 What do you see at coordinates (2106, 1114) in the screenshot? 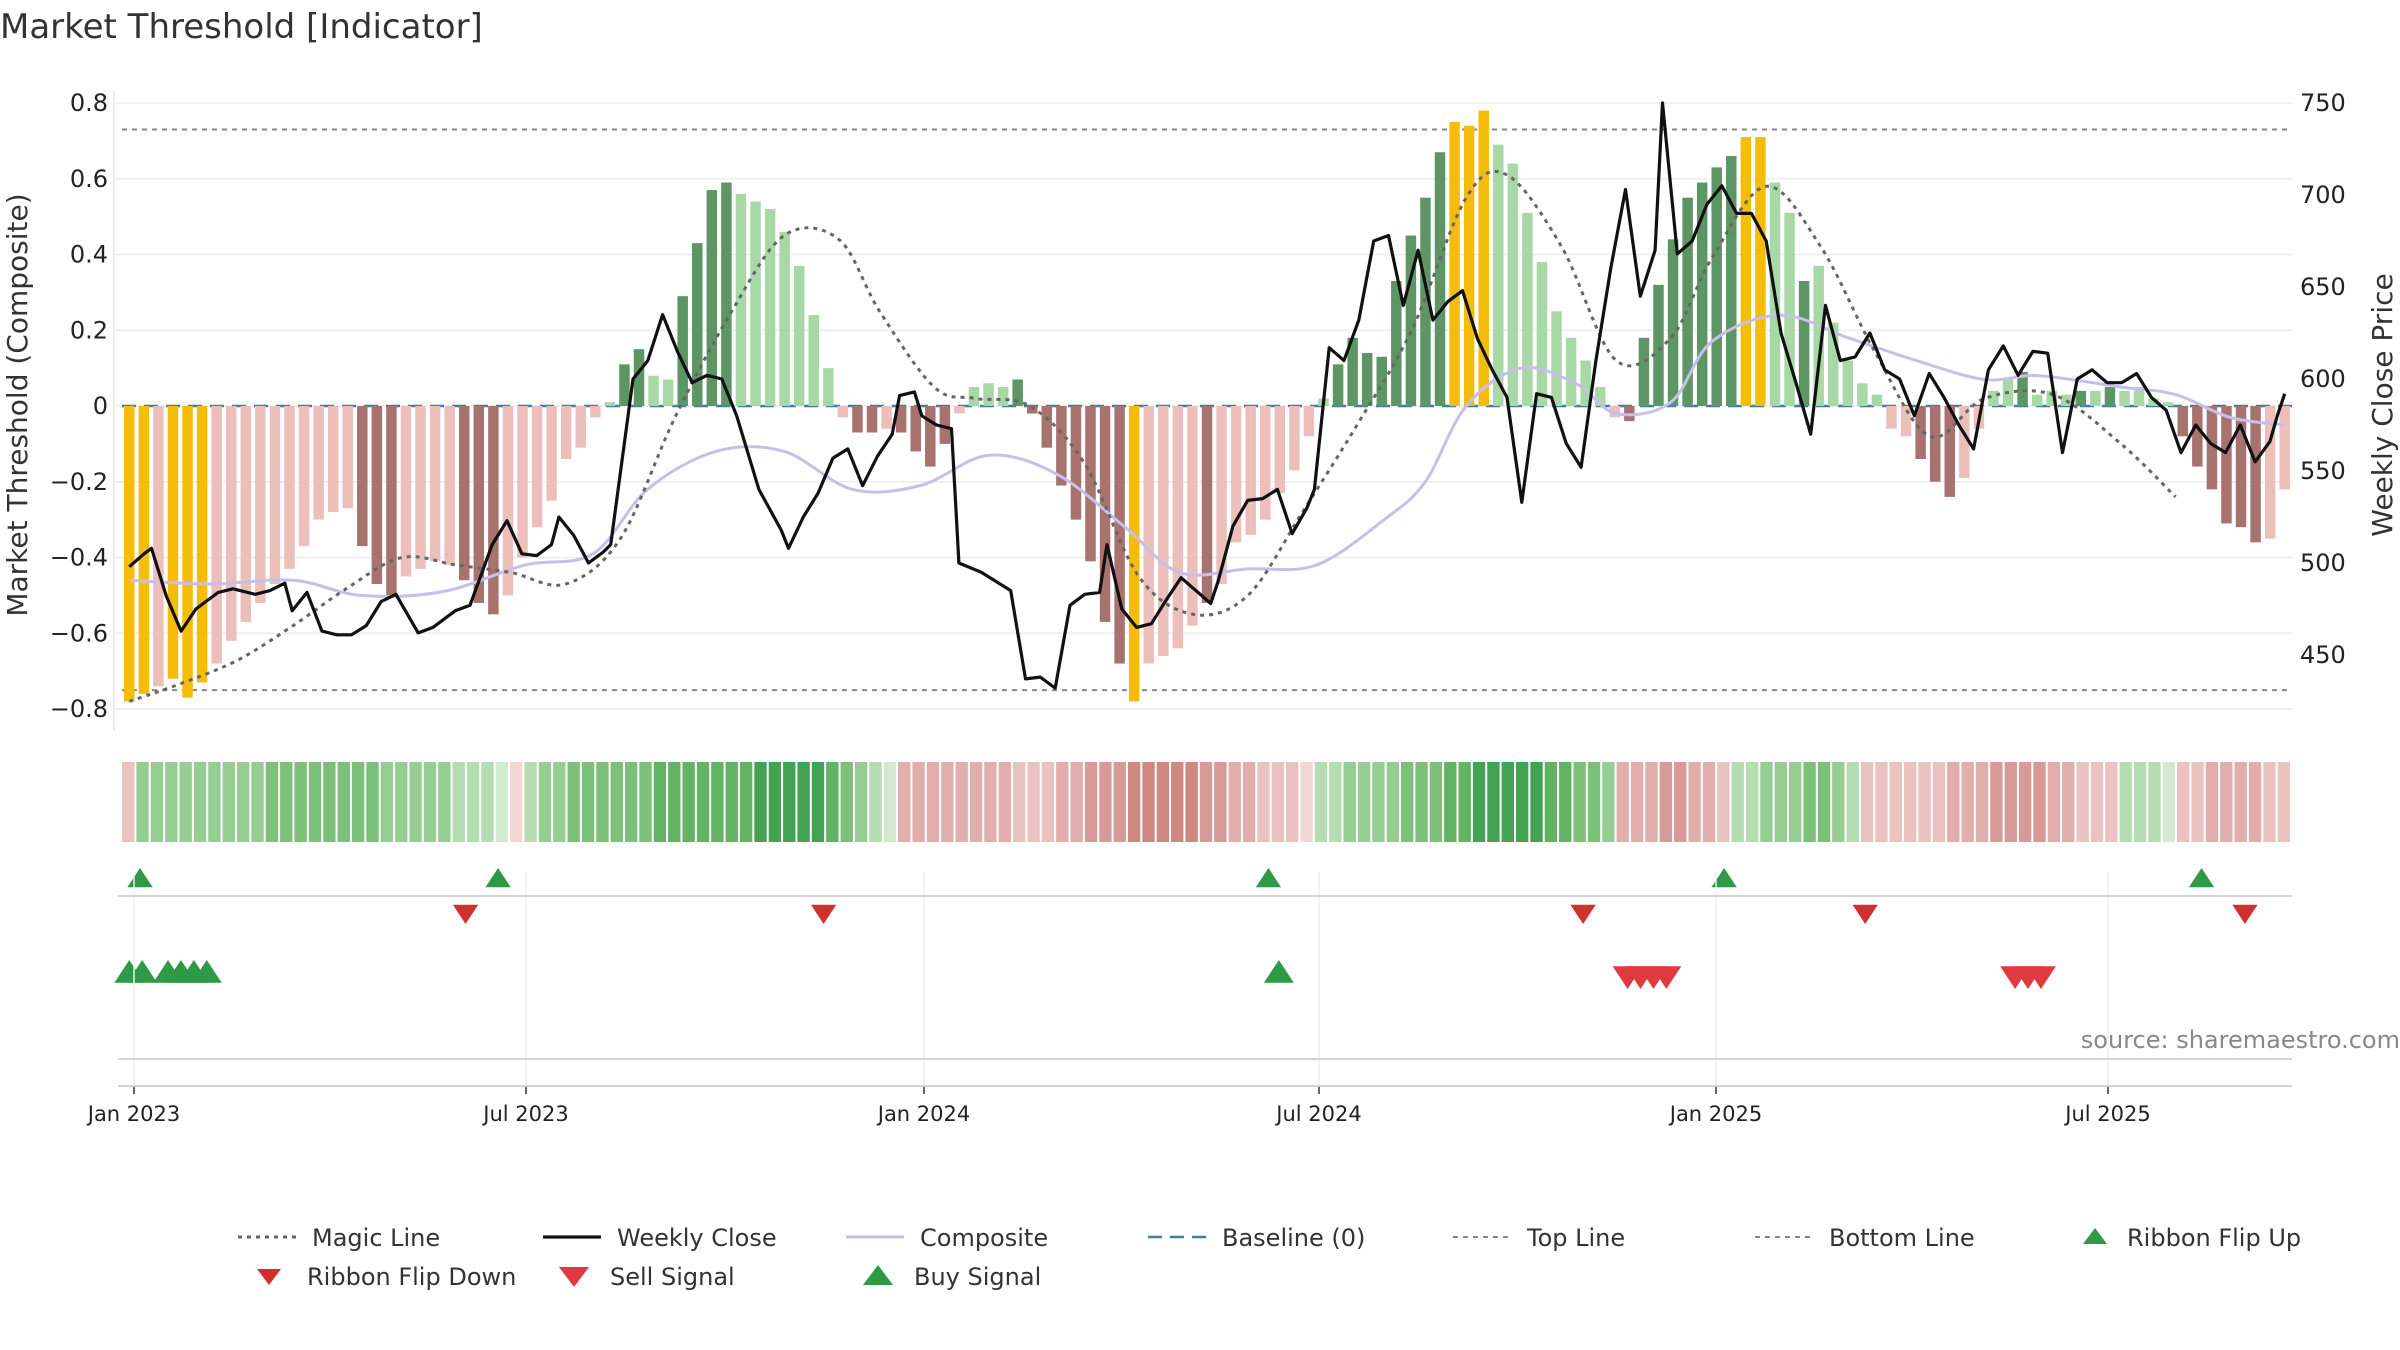
I see `date-tick-label: Jul 2025` at bounding box center [2106, 1114].